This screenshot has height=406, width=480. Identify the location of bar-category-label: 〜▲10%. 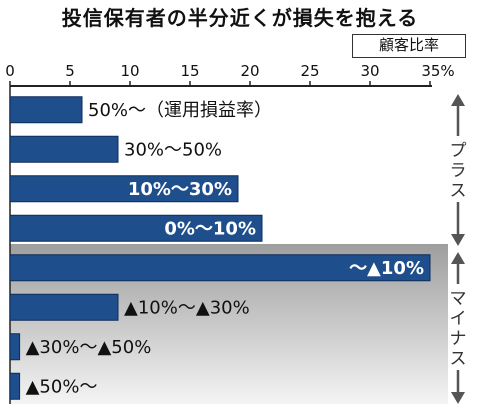
(386, 268).